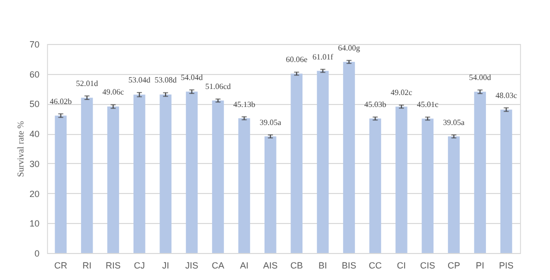 This screenshot has width=550, height=280. What do you see at coordinates (20, 148) in the screenshot?
I see `y-axis-title: Survival rate %` at bounding box center [20, 148].